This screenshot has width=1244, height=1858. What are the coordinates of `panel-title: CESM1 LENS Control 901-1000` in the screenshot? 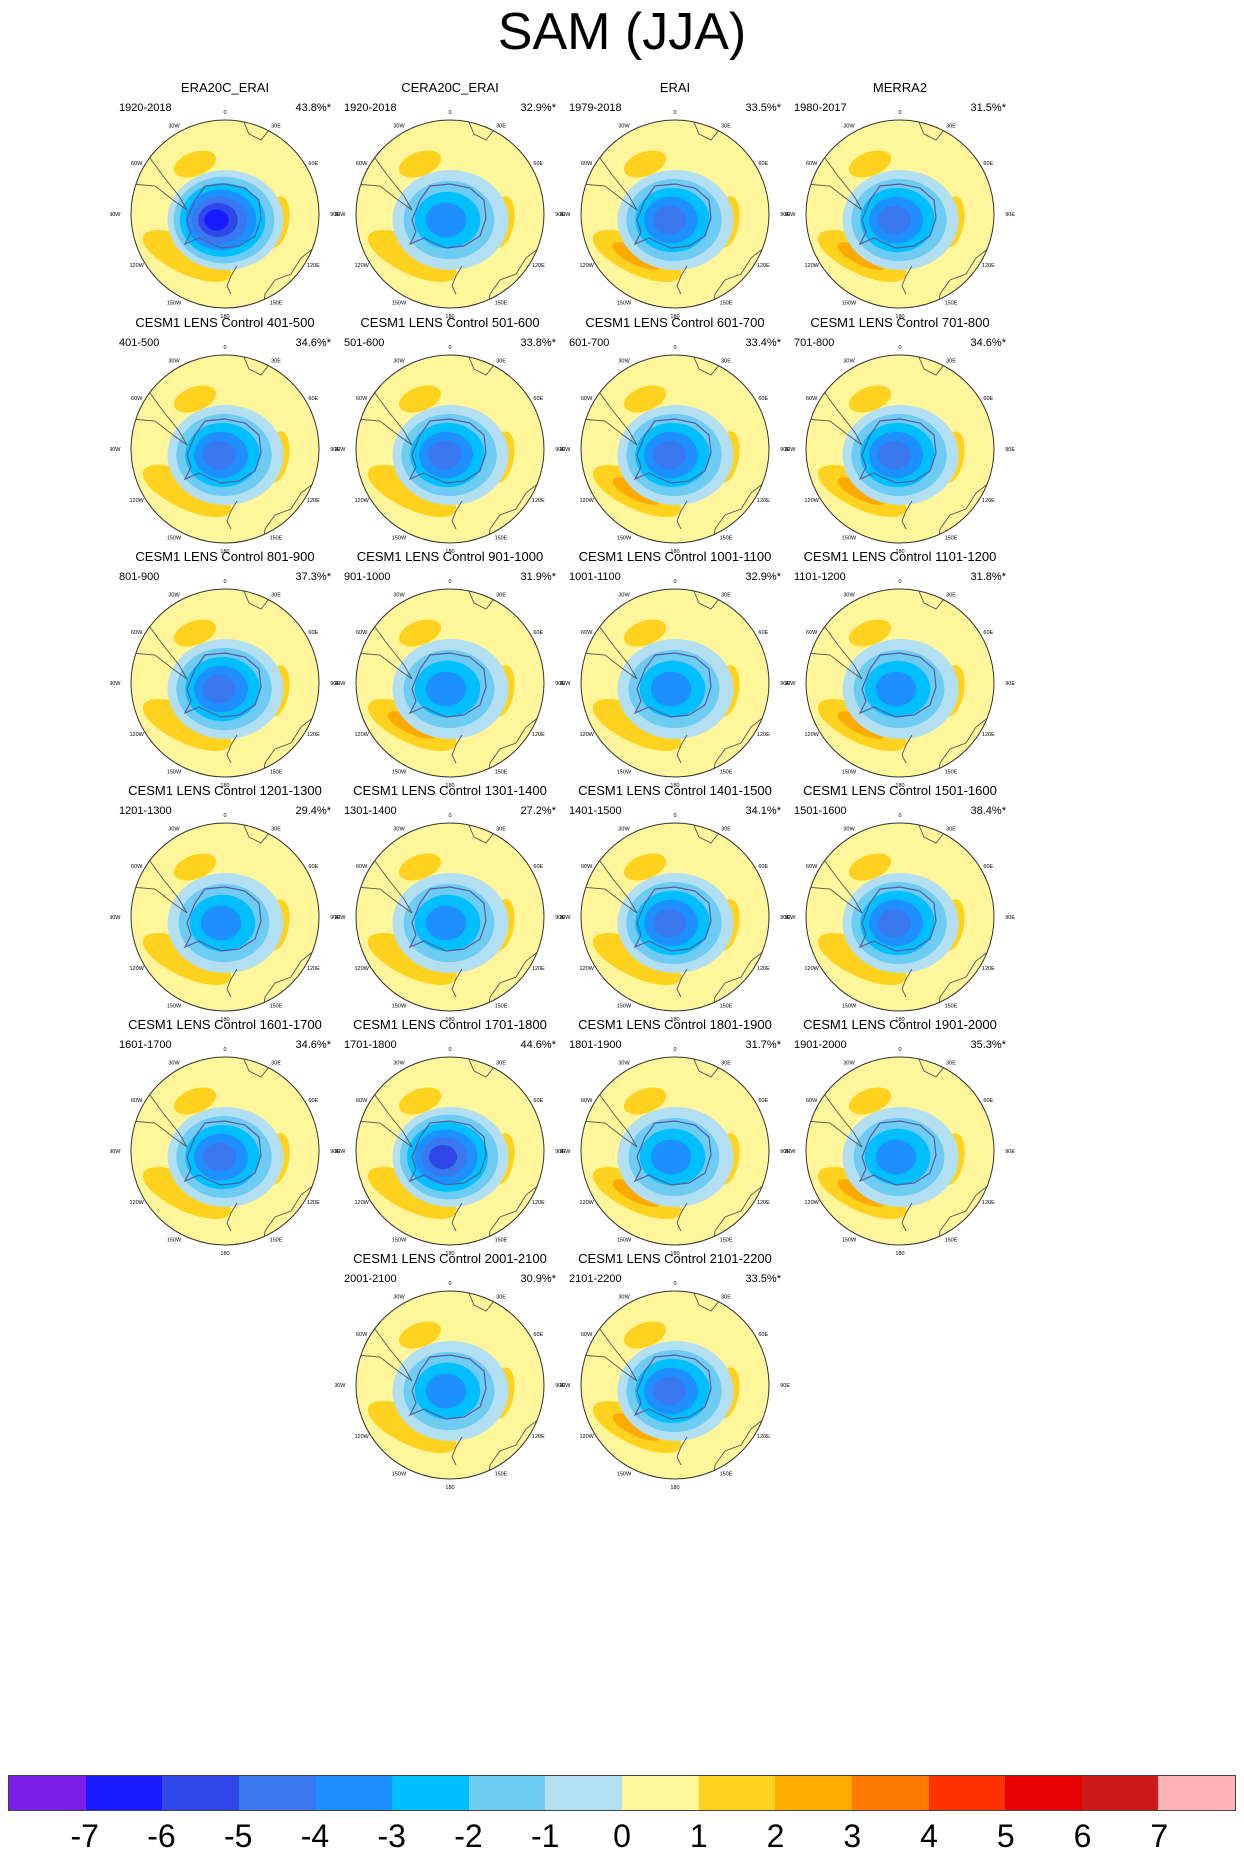 It's located at (450, 556).